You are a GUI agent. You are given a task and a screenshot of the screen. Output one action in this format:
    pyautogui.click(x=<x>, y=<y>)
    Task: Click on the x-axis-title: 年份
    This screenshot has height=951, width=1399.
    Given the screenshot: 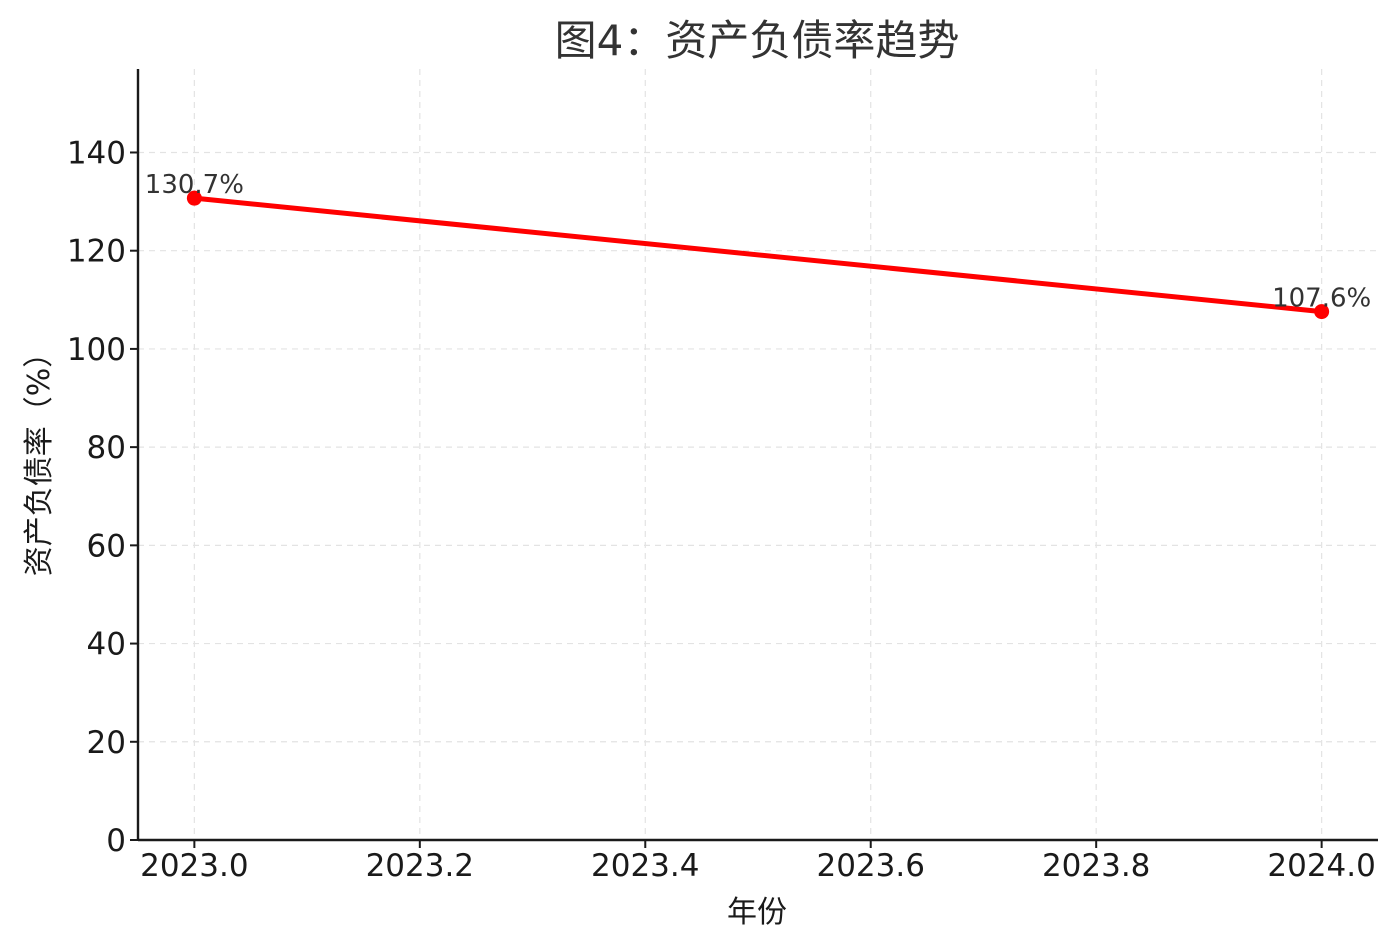 What is the action you would take?
    pyautogui.click(x=757, y=912)
    